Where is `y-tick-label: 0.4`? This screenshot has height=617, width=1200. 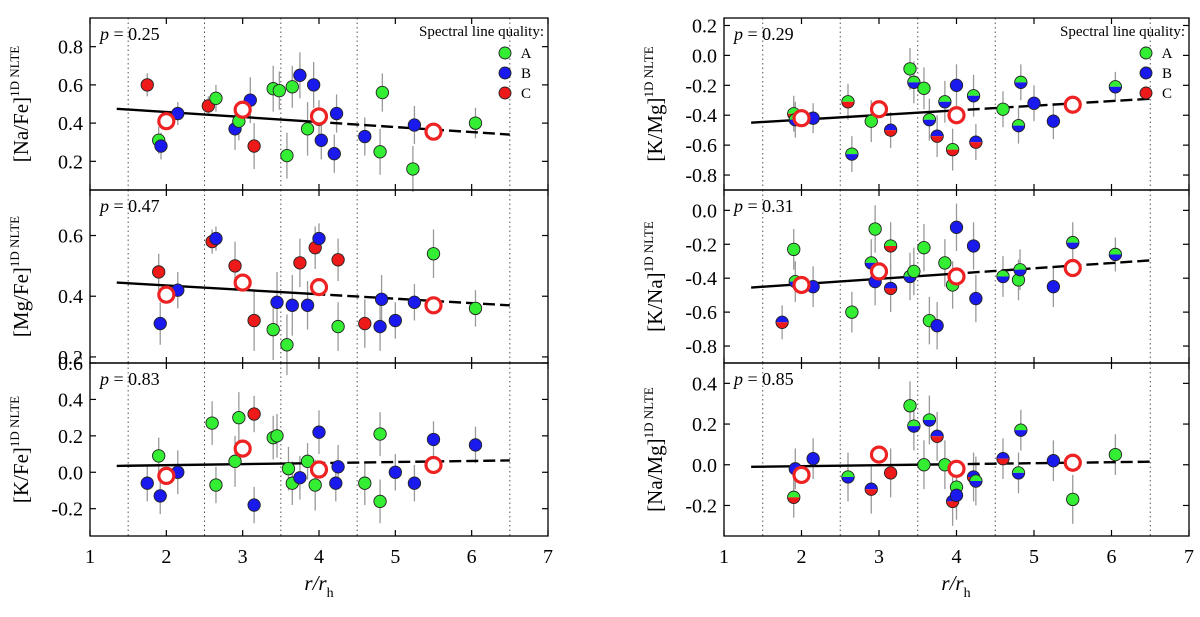 y-tick-label: 0.4 is located at coordinates (70, 124).